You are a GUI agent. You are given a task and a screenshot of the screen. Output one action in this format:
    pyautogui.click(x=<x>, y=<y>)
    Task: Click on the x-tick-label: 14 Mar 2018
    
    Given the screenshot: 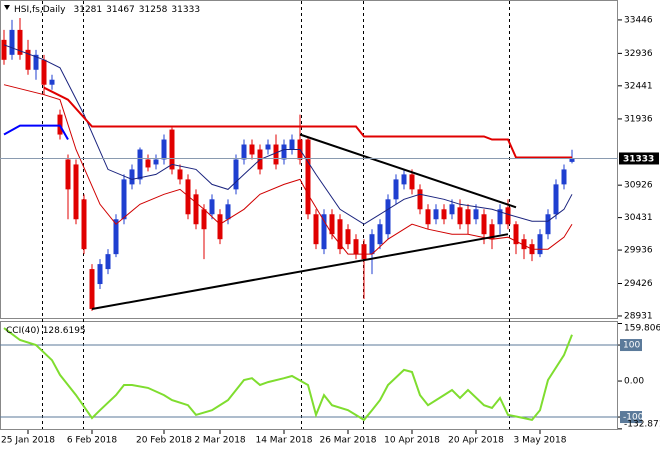 What is the action you would take?
    pyautogui.click(x=283, y=441)
    